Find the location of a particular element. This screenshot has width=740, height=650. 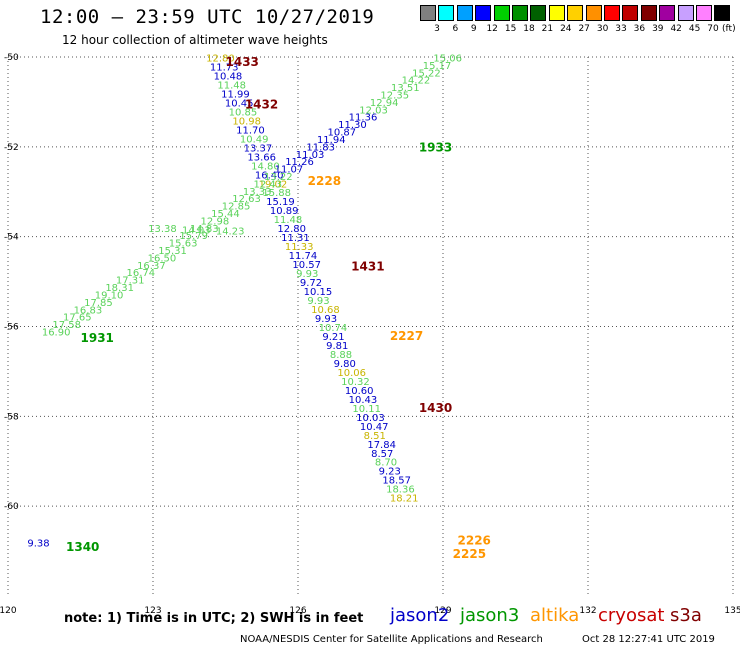

swh-value-label: 10.57 is located at coordinates (306, 265).